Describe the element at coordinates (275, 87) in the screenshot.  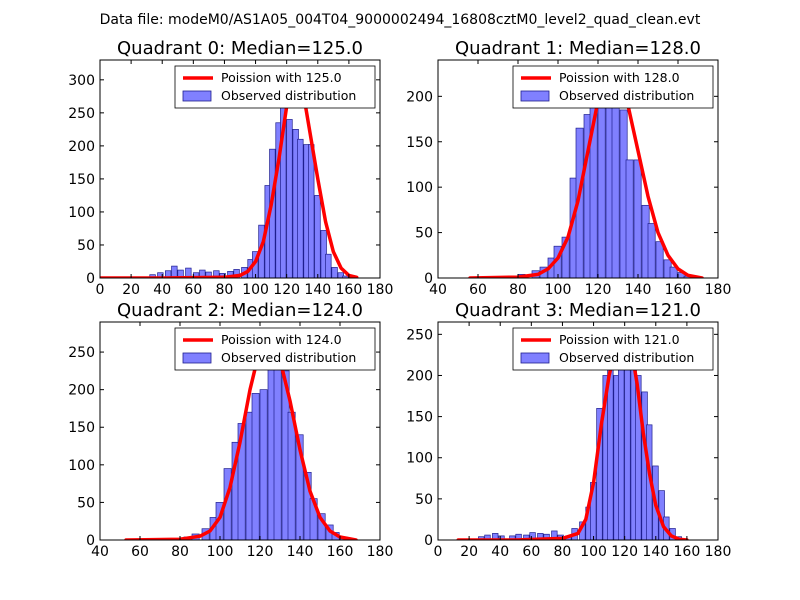
I see `quadrant-0-legend: Poission with 125.0 Observed distribution` at that location.